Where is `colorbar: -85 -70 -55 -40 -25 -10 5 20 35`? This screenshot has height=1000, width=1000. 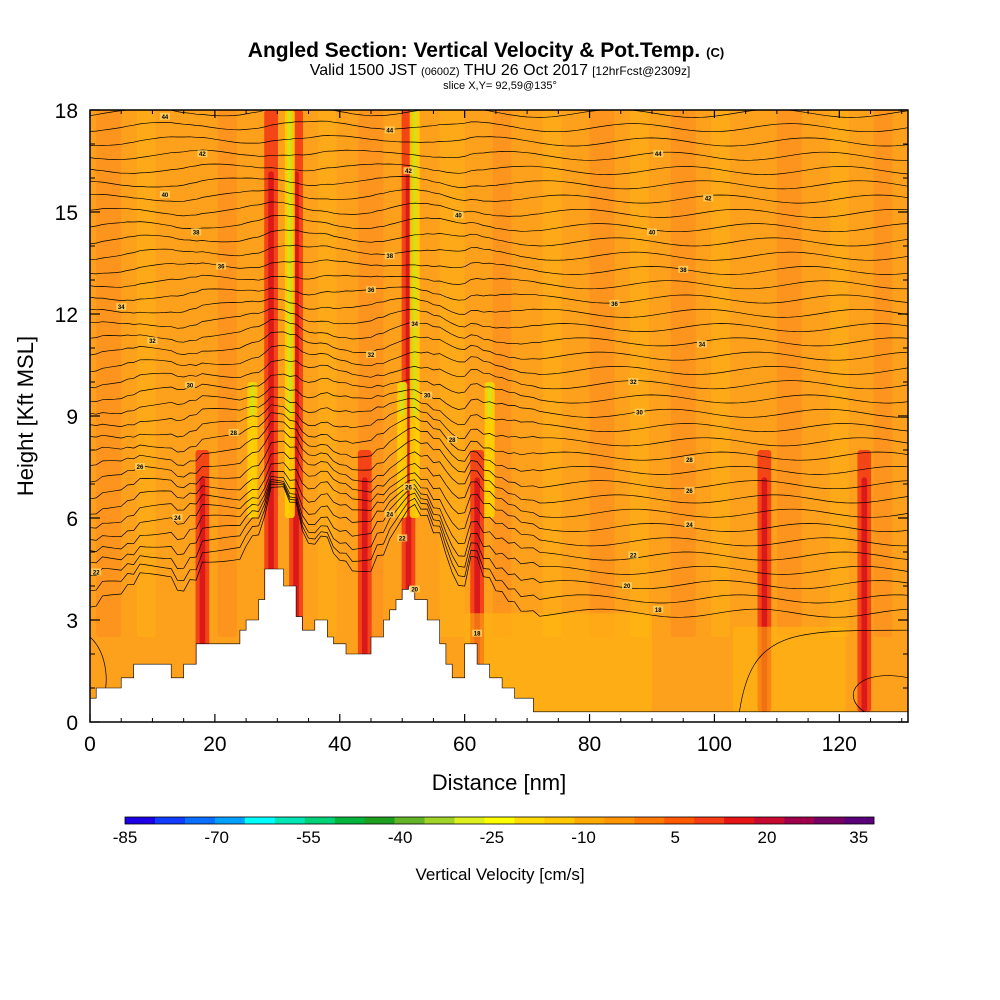 colorbar: -85 -70 -55 -40 -25 -10 5 20 35 is located at coordinates (494, 831).